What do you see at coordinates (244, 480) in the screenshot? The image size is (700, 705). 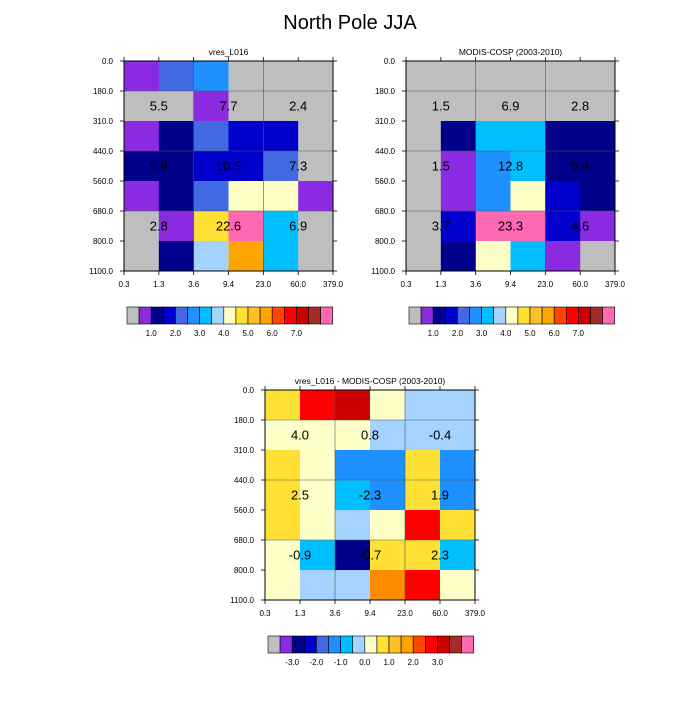 I see `y-tick-label: 440.0` at bounding box center [244, 480].